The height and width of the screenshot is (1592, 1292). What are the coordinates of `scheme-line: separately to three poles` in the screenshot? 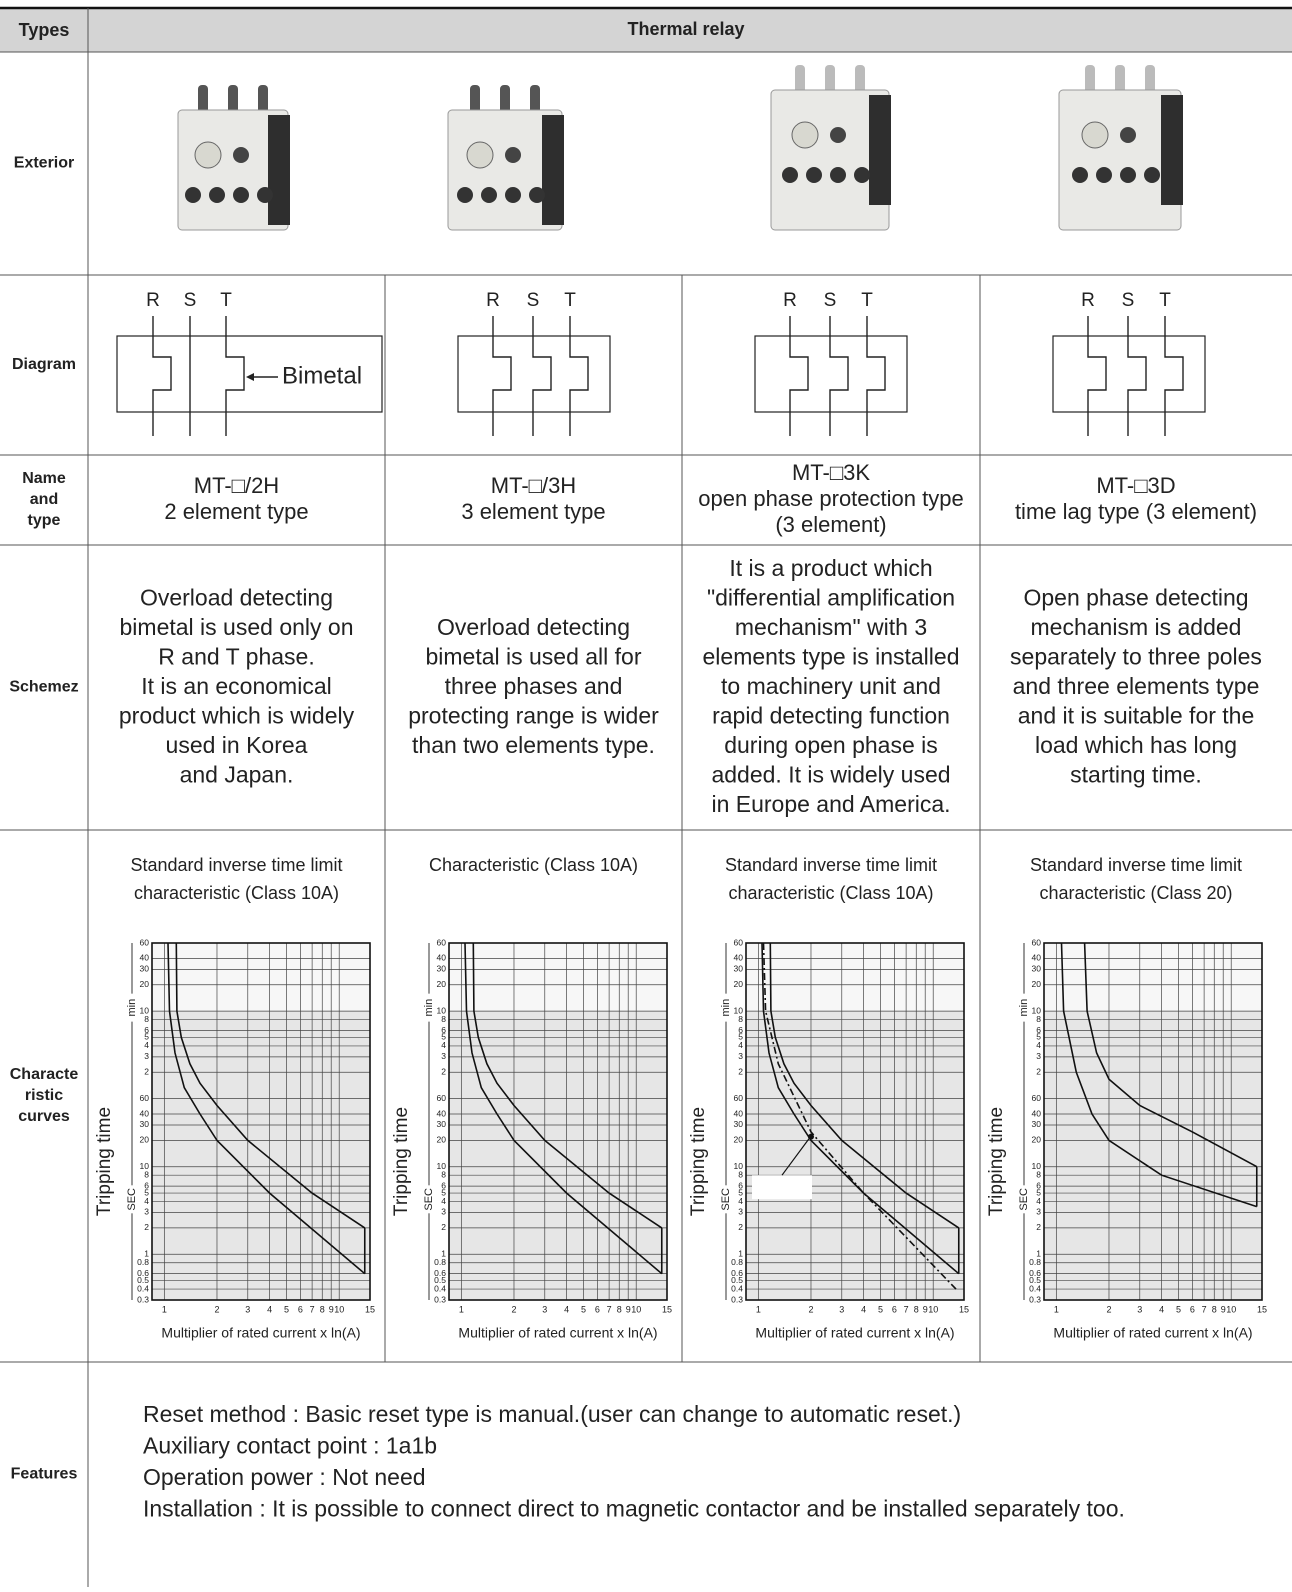 It's located at (1136, 657).